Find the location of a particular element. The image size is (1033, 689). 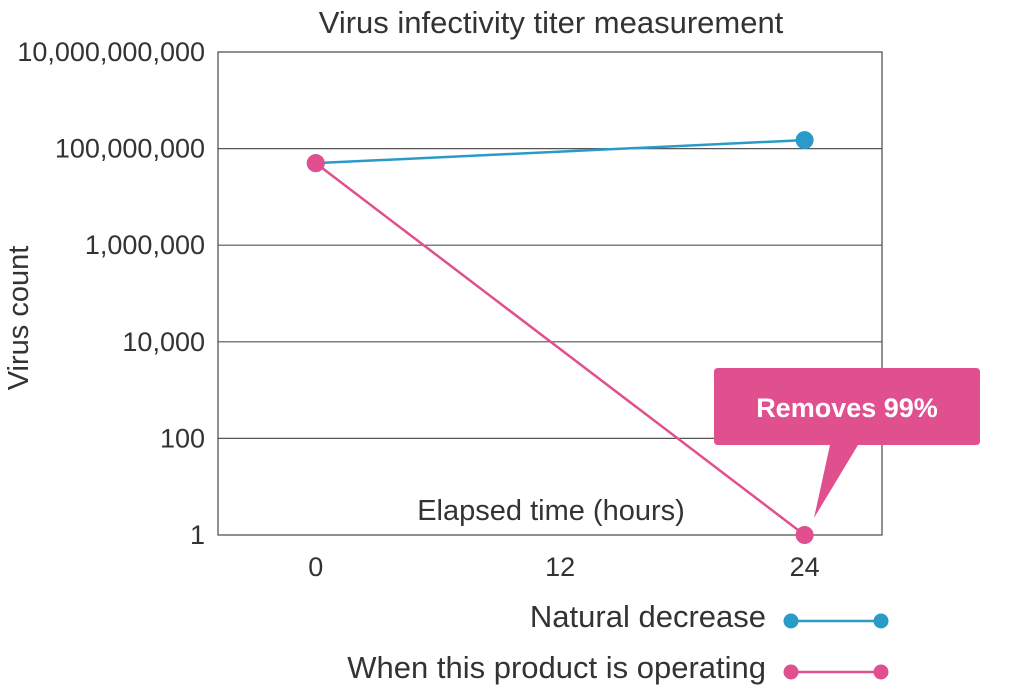

x-tick-label: 24 is located at coordinates (805, 567).